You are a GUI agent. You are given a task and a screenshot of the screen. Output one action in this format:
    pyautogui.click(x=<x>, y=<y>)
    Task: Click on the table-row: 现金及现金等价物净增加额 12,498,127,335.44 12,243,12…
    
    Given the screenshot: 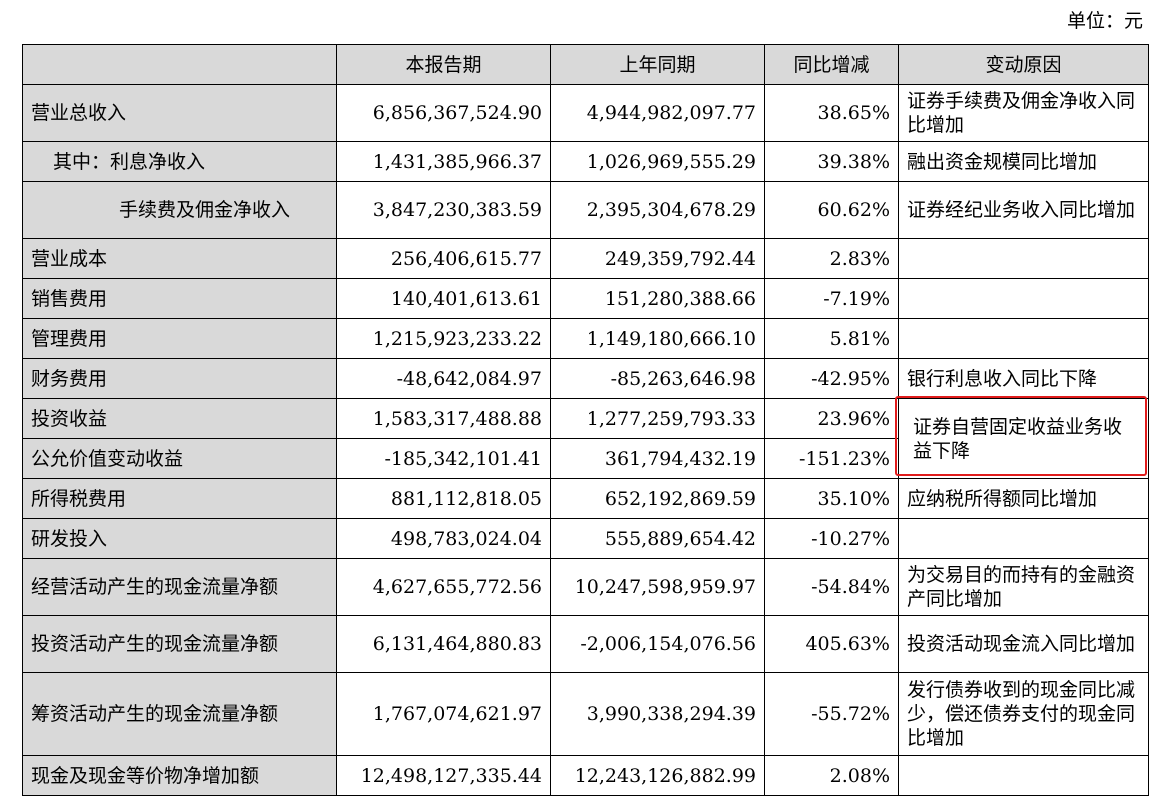 What is the action you would take?
    pyautogui.click(x=585, y=775)
    